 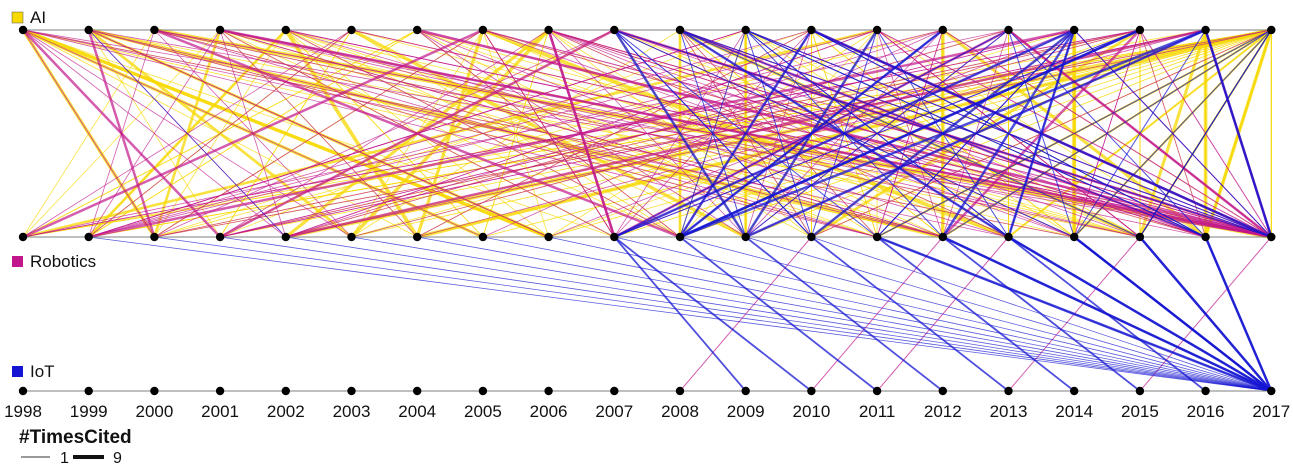 I want to click on year-label: 2009, so click(x=746, y=411).